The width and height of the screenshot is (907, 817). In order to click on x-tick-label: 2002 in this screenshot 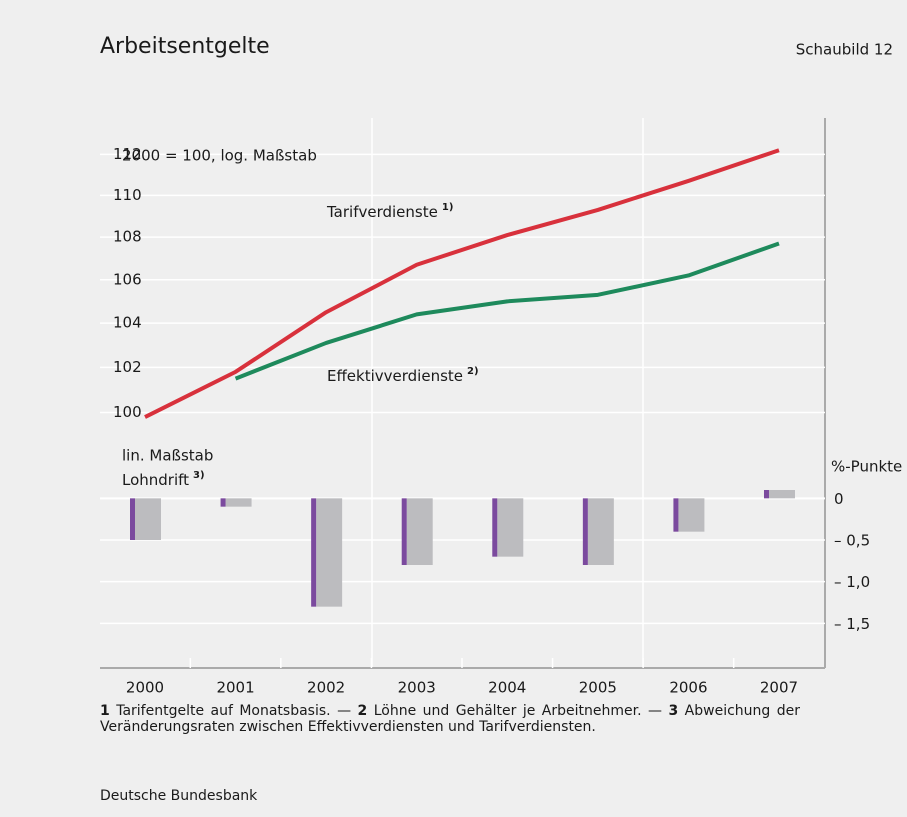, I will do `click(326, 688)`.